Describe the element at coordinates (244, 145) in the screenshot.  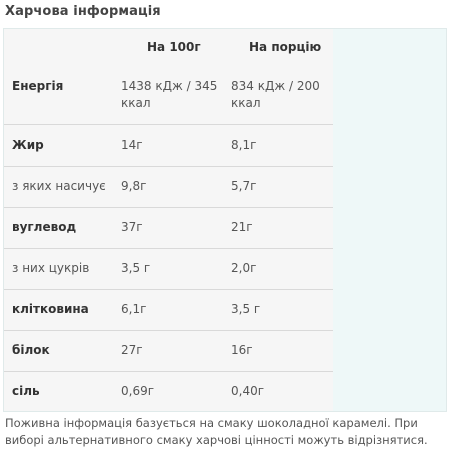
I see `row-value-per-serving: 8,1г` at that location.